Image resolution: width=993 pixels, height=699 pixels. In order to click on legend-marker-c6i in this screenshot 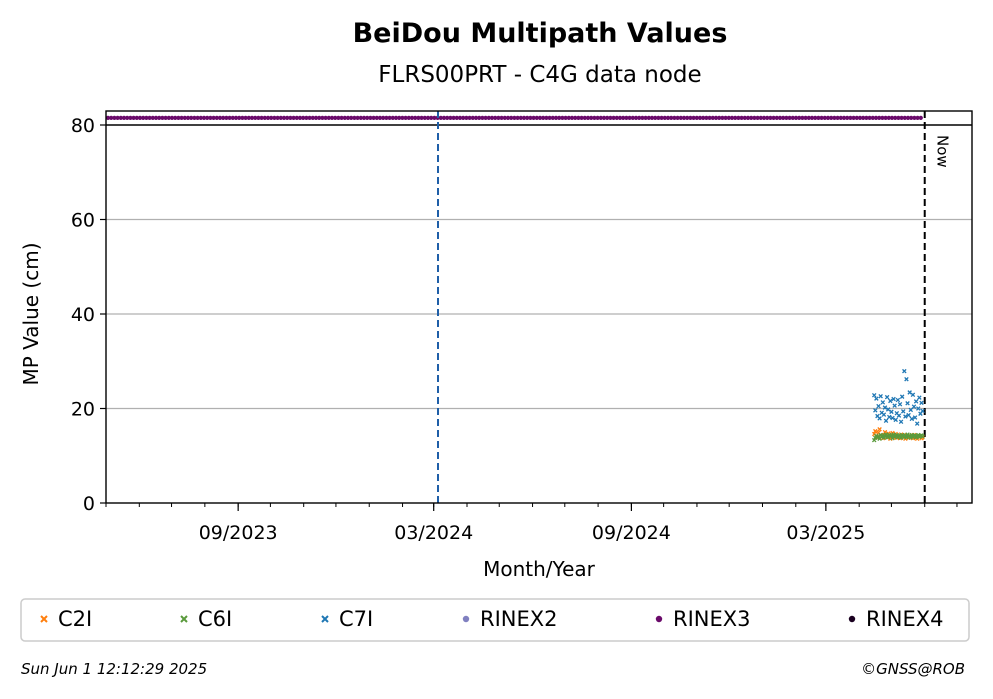, I will do `click(184, 619)`.